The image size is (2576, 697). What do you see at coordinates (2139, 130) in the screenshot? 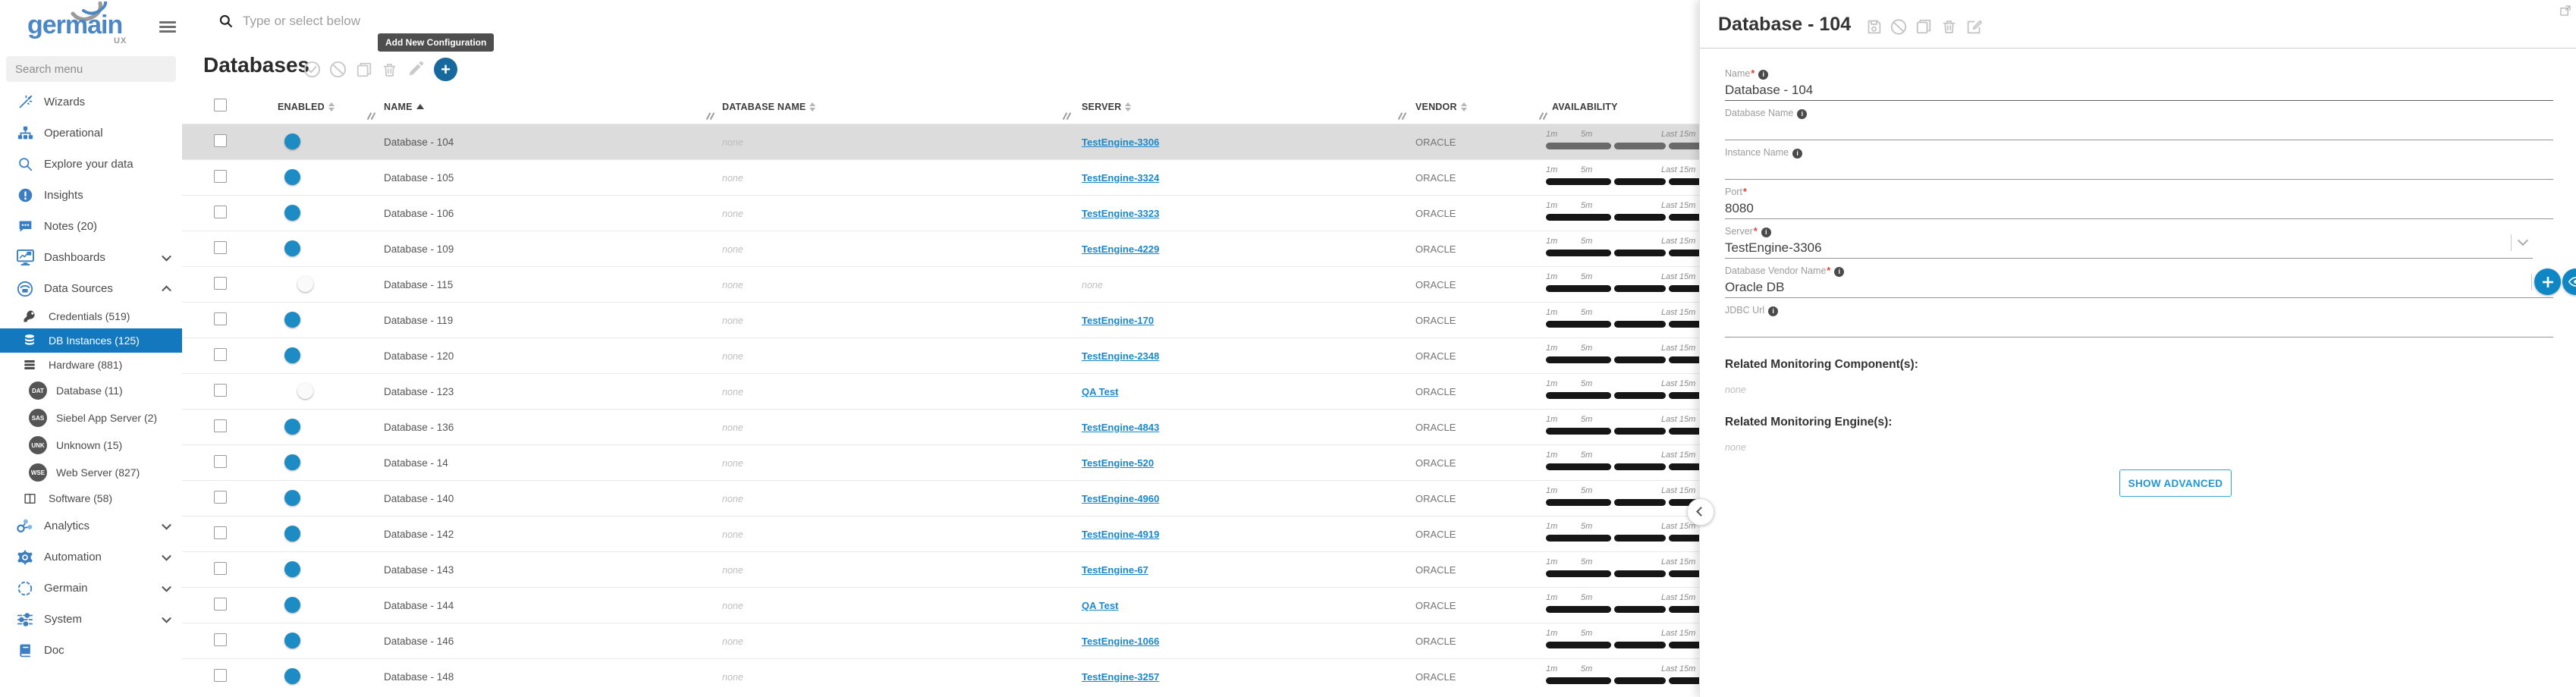
I see `database-name-input` at bounding box center [2139, 130].